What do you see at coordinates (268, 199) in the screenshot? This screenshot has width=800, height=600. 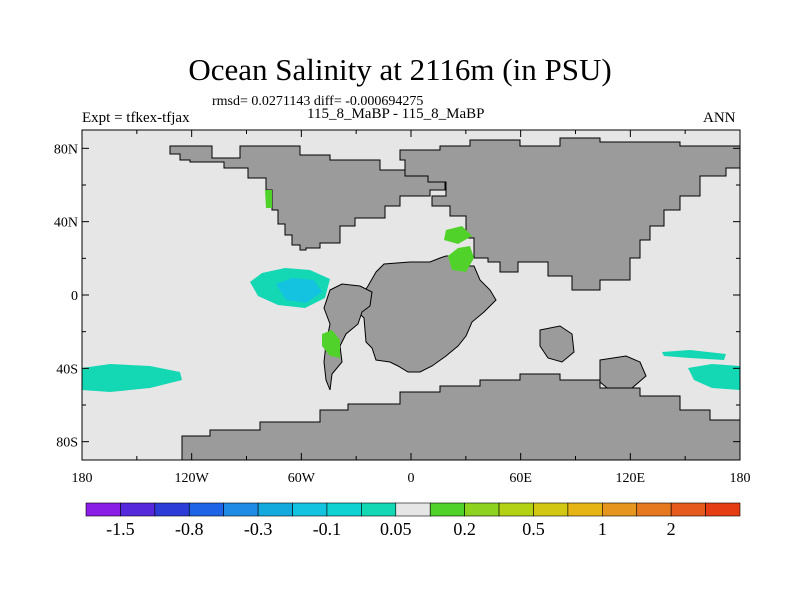 I see `anomaly-northeast-pacific-coast` at bounding box center [268, 199].